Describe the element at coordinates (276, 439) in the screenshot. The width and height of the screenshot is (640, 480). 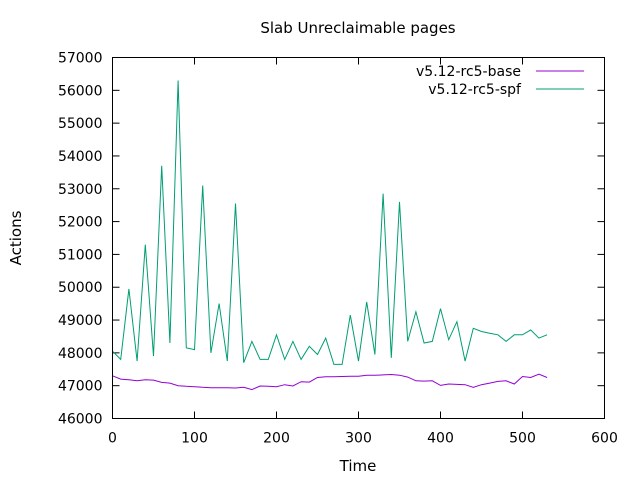
I see `x-tick-label: 200` at that location.